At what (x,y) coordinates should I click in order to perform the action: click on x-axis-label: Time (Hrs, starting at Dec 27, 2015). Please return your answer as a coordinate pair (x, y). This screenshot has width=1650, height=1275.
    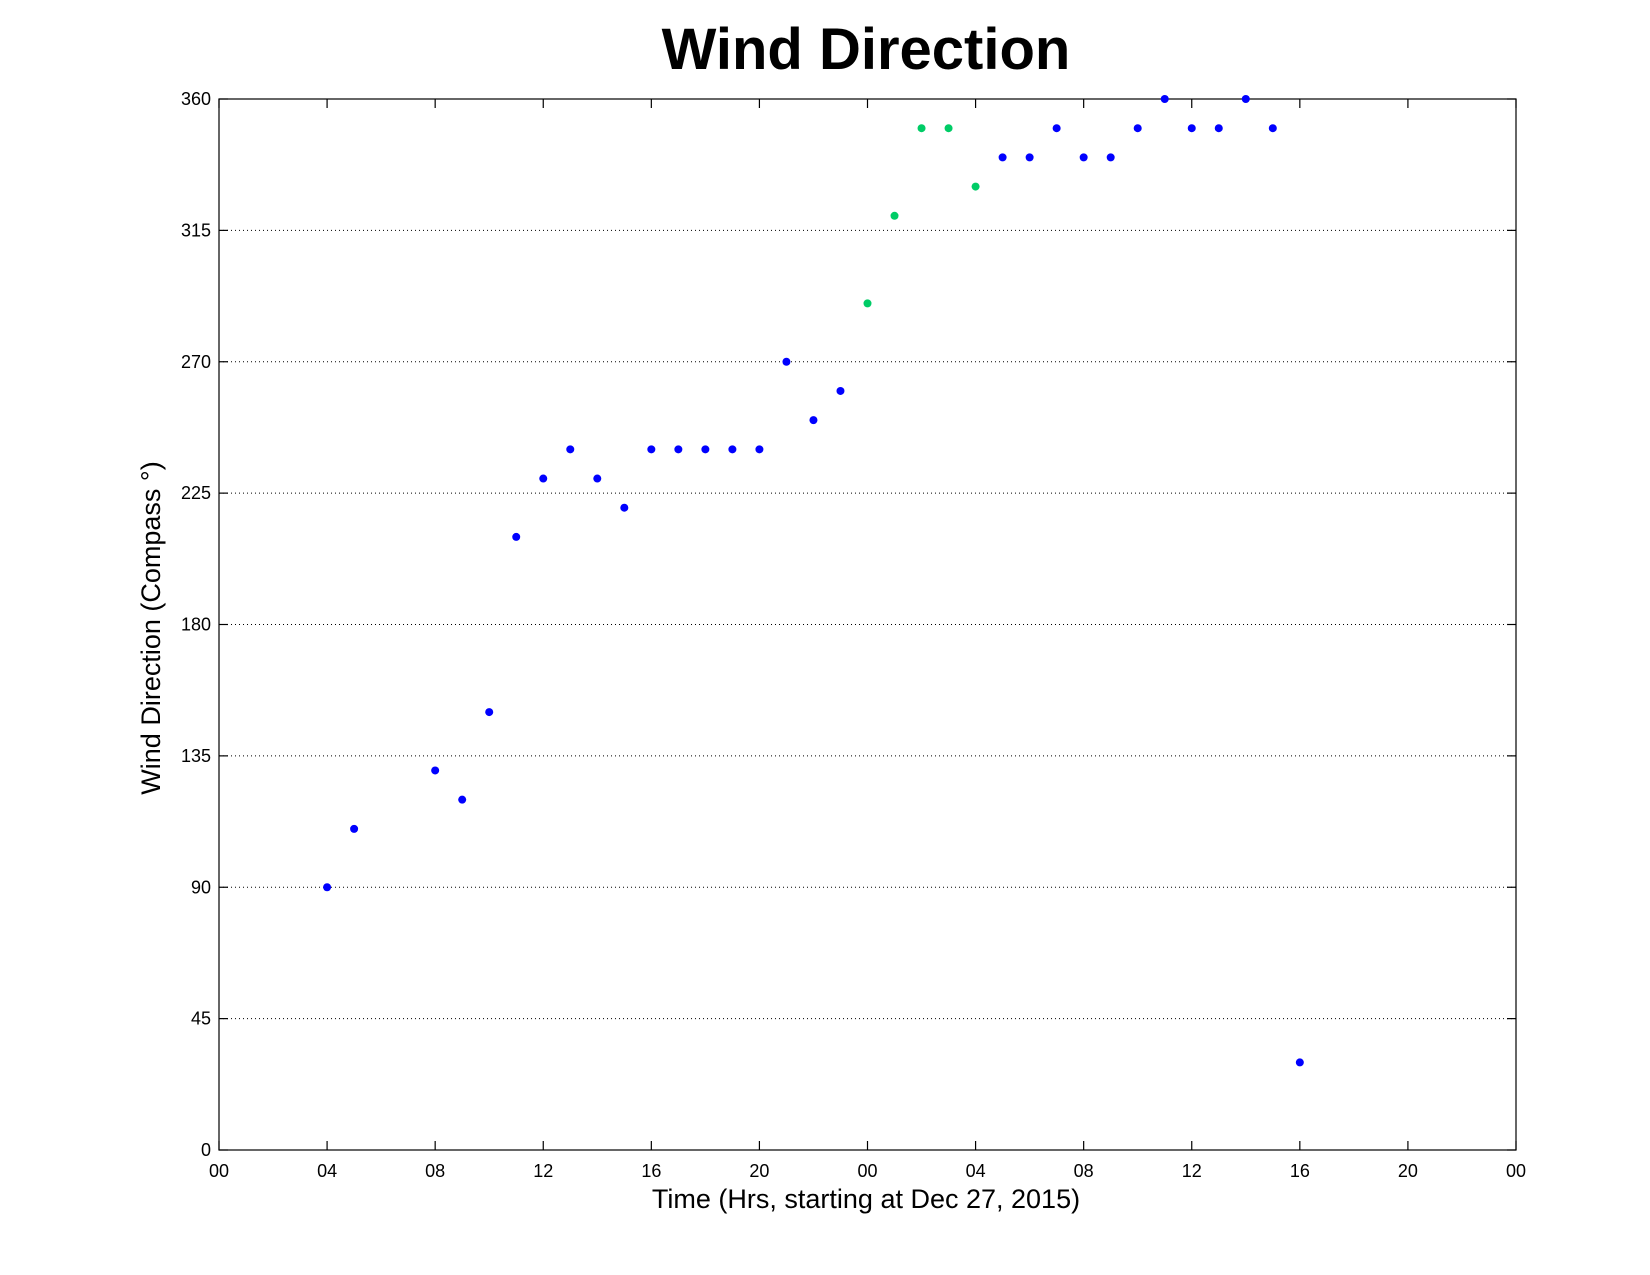
    Looking at the image, I should click on (866, 1199).